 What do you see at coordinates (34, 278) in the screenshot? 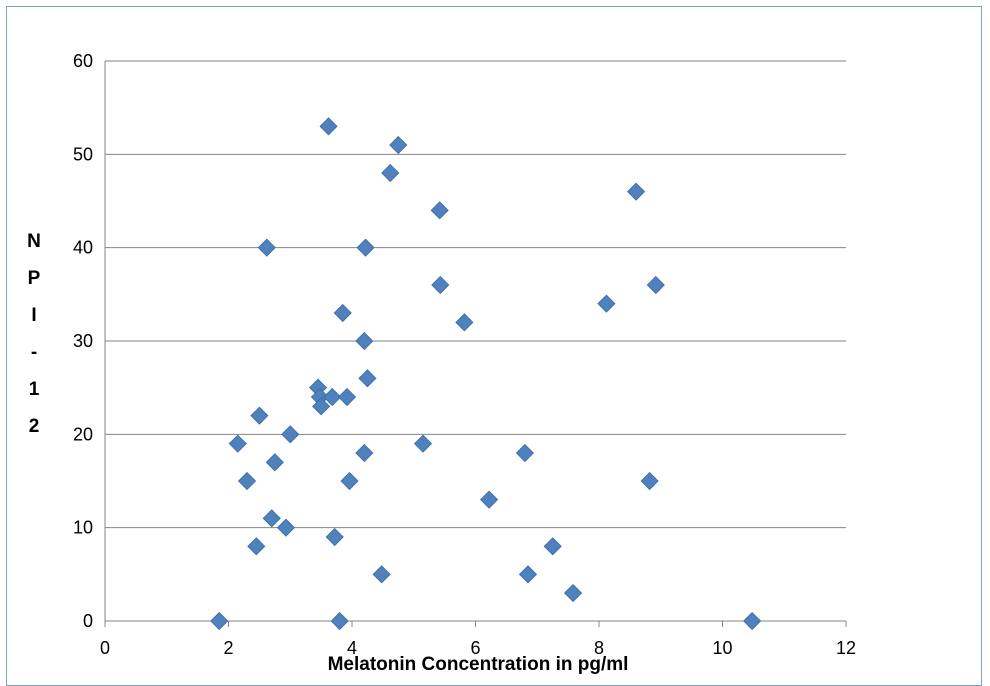
I see `y-axis-title-char: P` at bounding box center [34, 278].